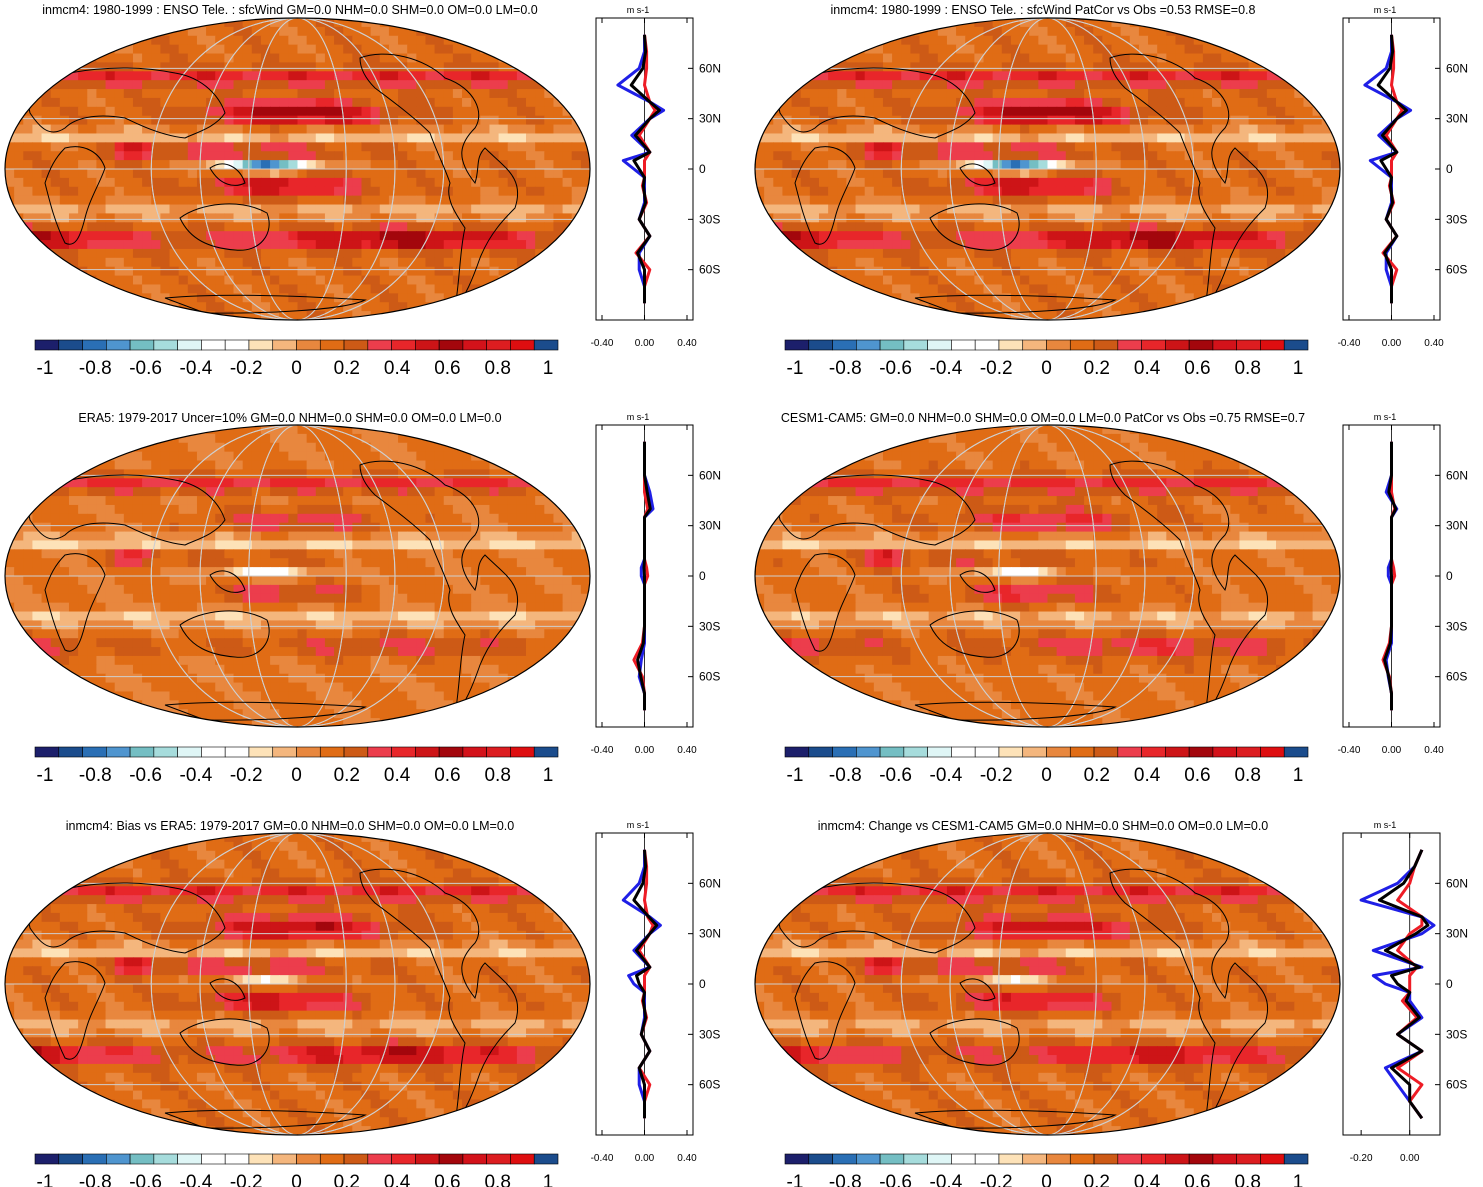  What do you see at coordinates (638, 10) in the screenshot?
I see `profile-unit: m s-1` at bounding box center [638, 10].